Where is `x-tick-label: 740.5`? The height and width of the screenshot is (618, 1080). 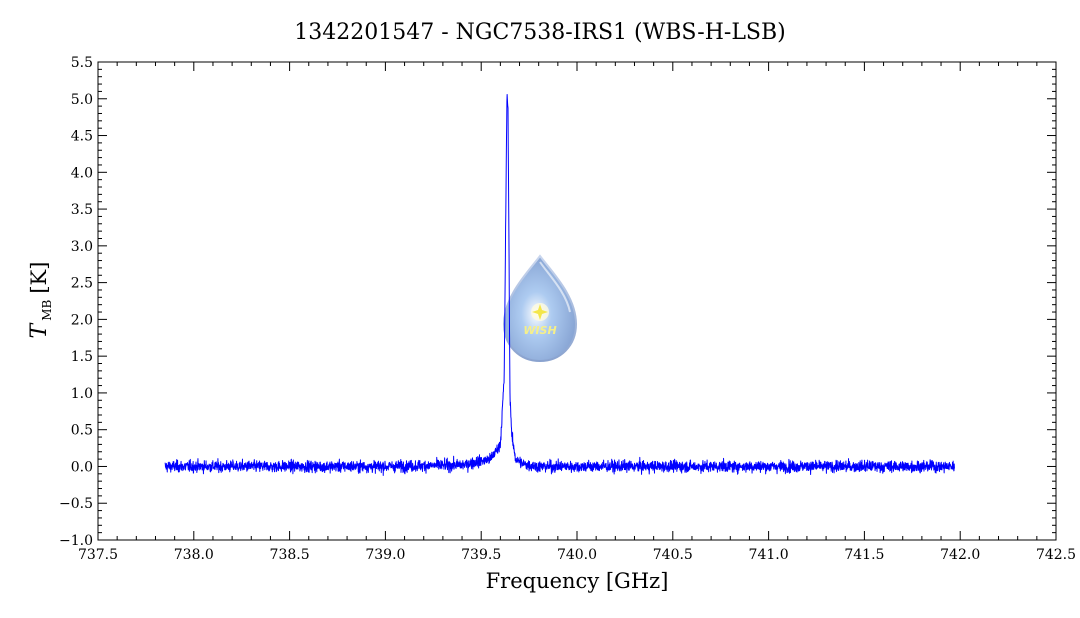 x-tick-label: 740.5 is located at coordinates (673, 555).